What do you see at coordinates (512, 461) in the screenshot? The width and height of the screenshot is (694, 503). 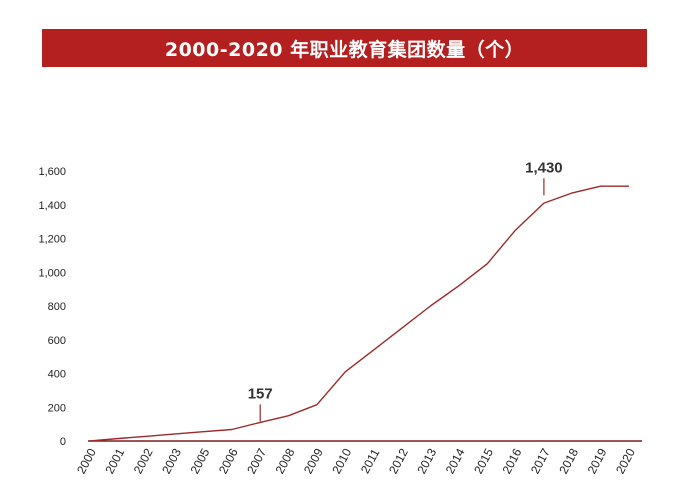 I see `x-tick-label: 2016` at bounding box center [512, 461].